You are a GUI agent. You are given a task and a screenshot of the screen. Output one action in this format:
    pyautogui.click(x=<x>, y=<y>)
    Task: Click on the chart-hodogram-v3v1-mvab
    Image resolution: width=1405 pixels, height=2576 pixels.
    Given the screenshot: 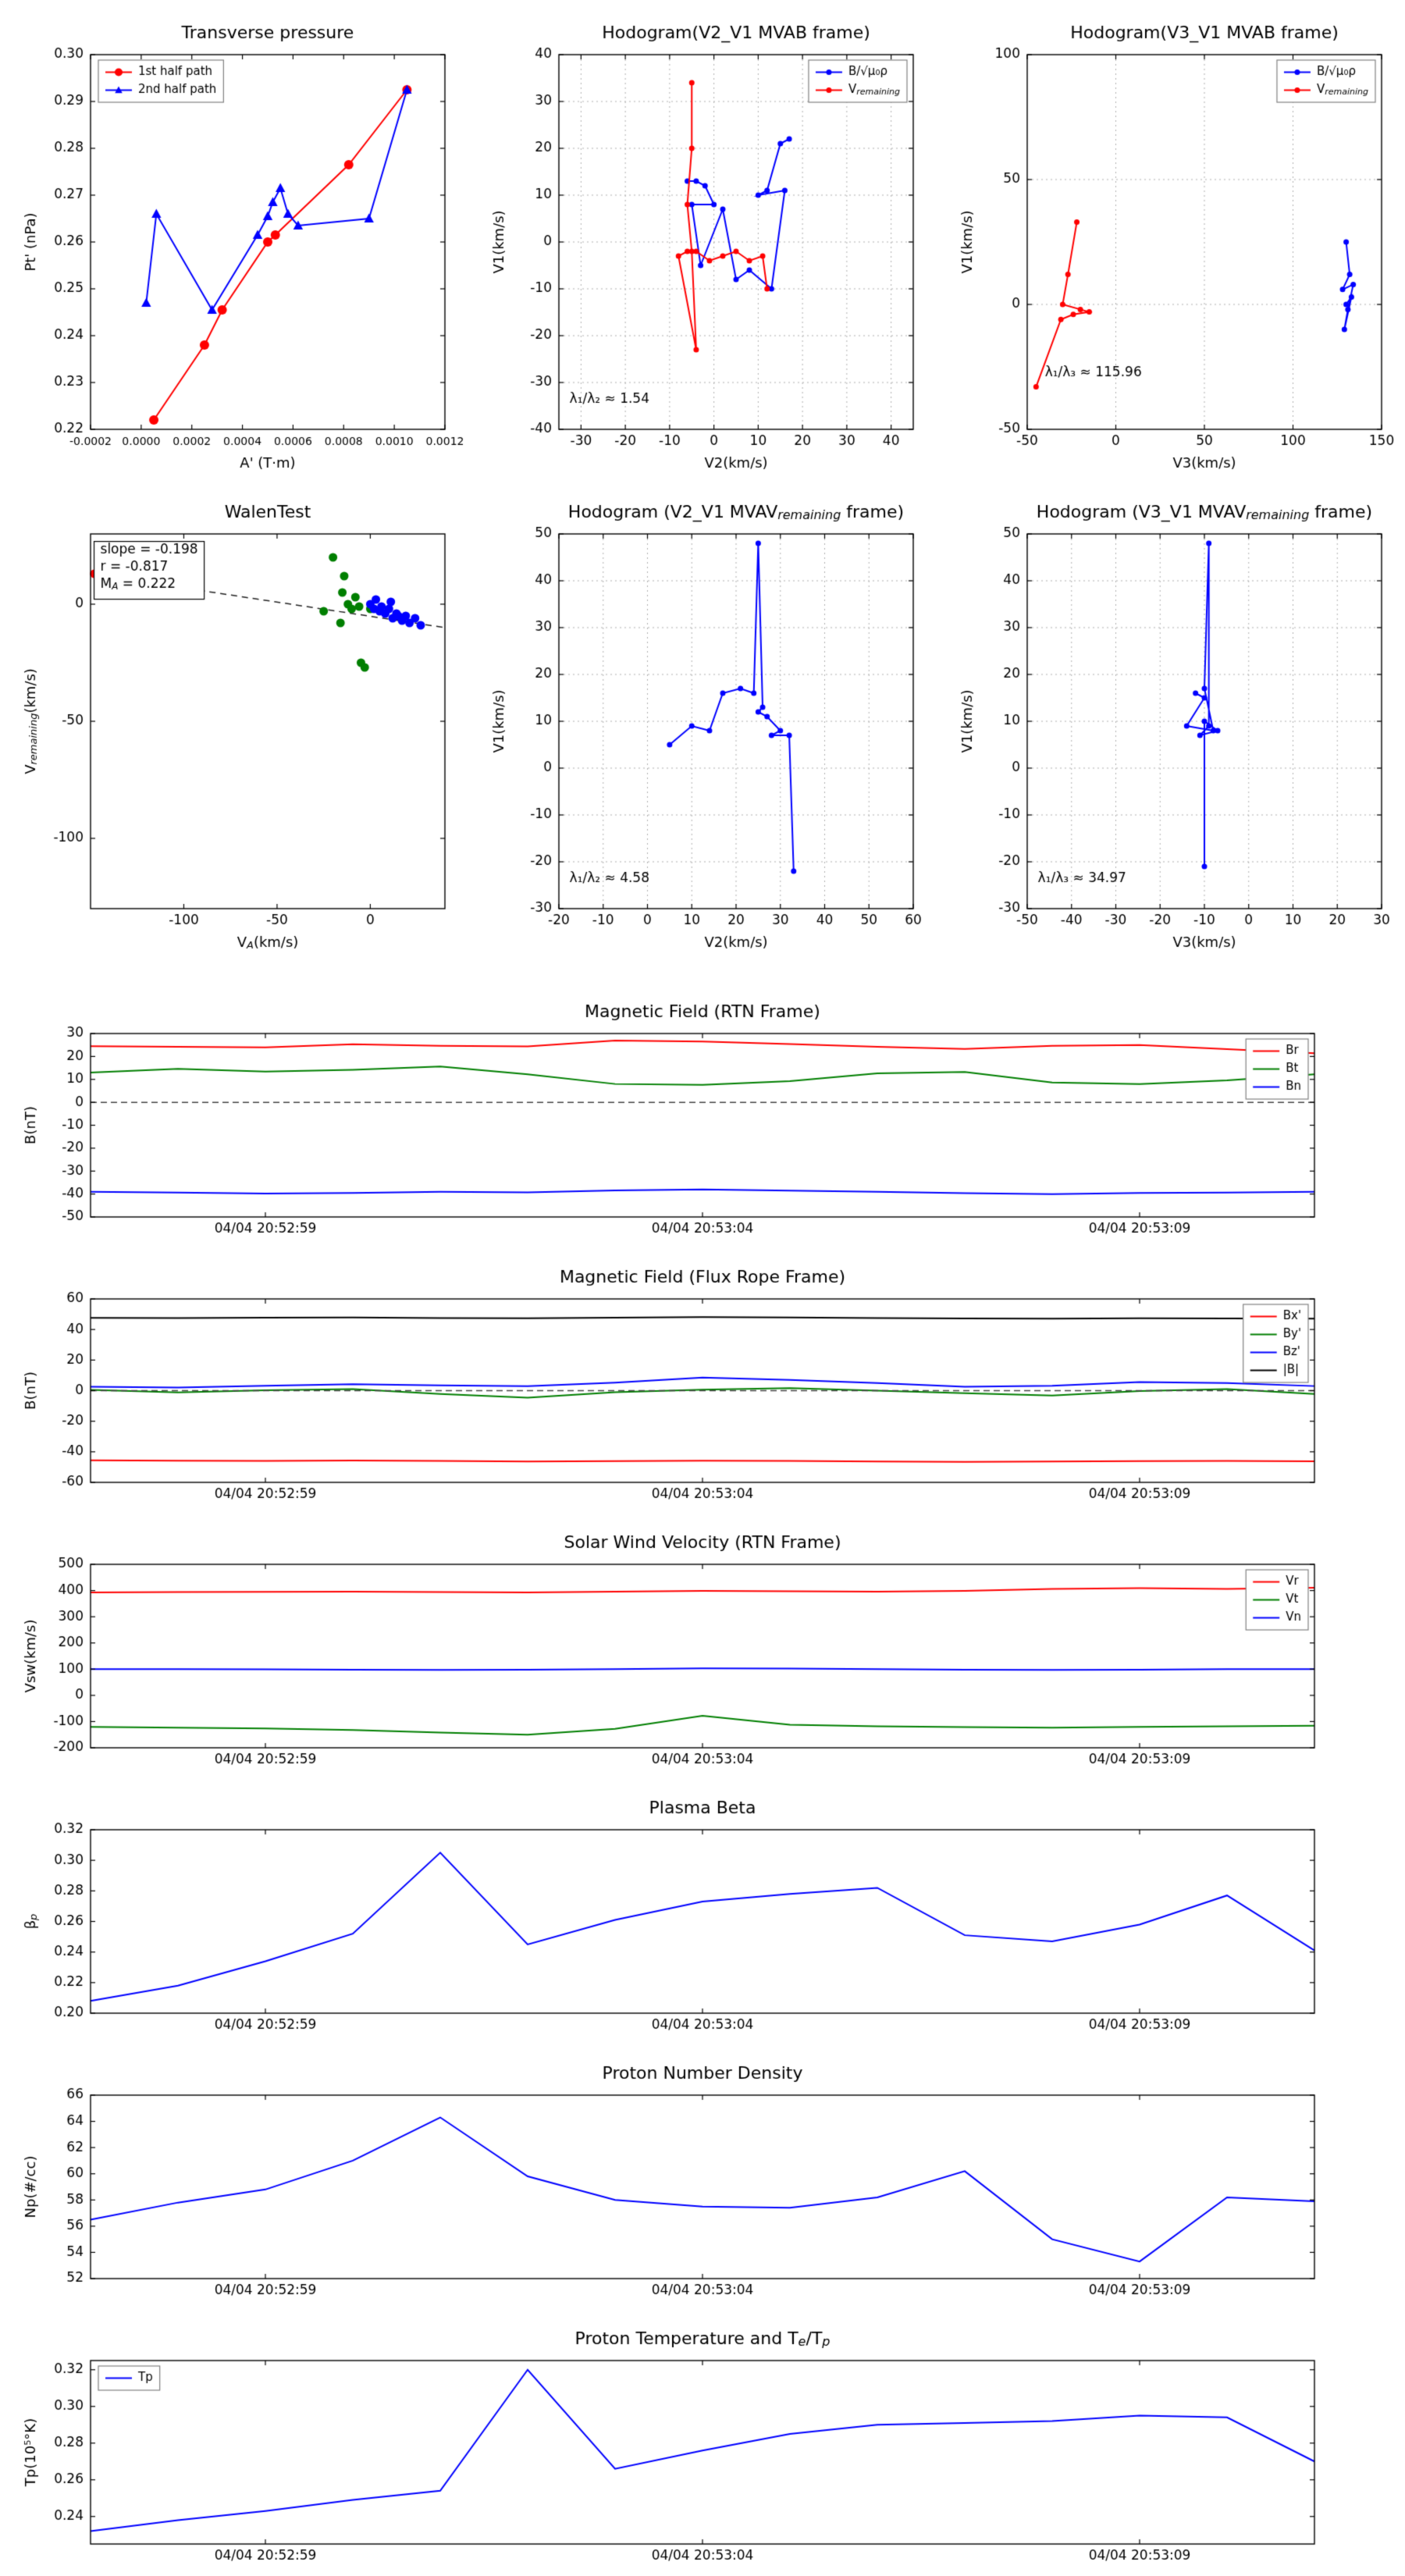 What is the action you would take?
    pyautogui.click(x=1171, y=245)
    